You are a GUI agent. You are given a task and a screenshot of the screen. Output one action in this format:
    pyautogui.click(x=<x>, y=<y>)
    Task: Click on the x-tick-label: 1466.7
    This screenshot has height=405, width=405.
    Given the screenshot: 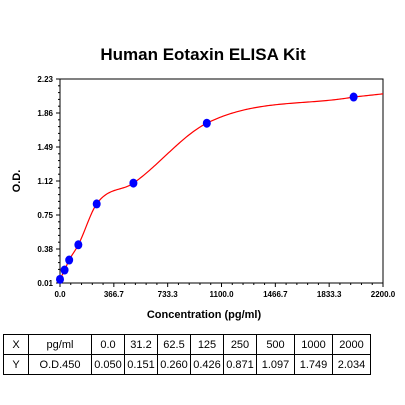 What is the action you would take?
    pyautogui.click(x=275, y=294)
    